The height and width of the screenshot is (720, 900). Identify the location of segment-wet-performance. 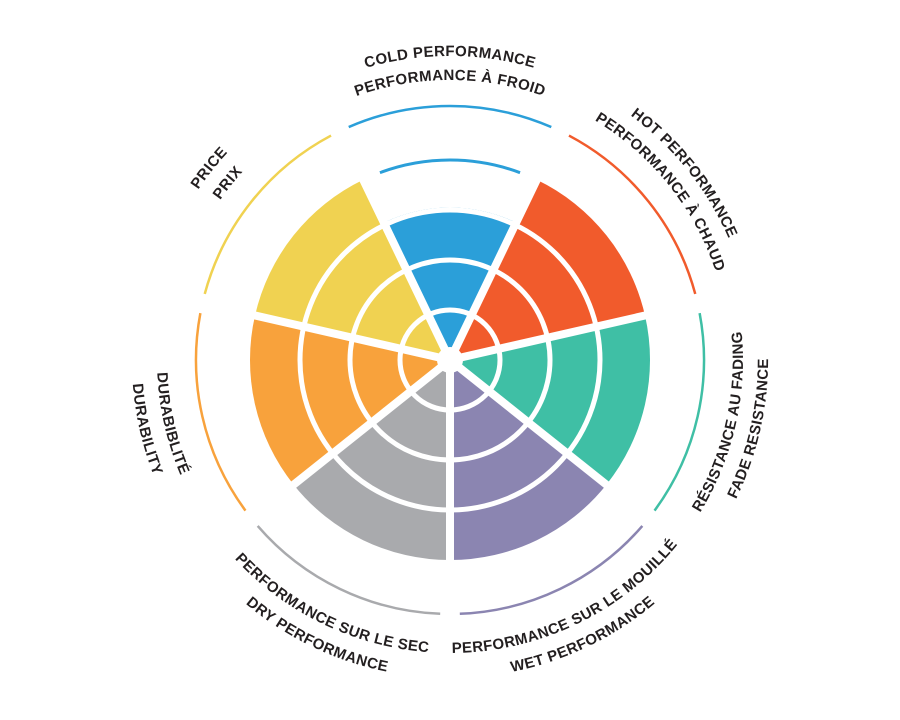
(528, 460).